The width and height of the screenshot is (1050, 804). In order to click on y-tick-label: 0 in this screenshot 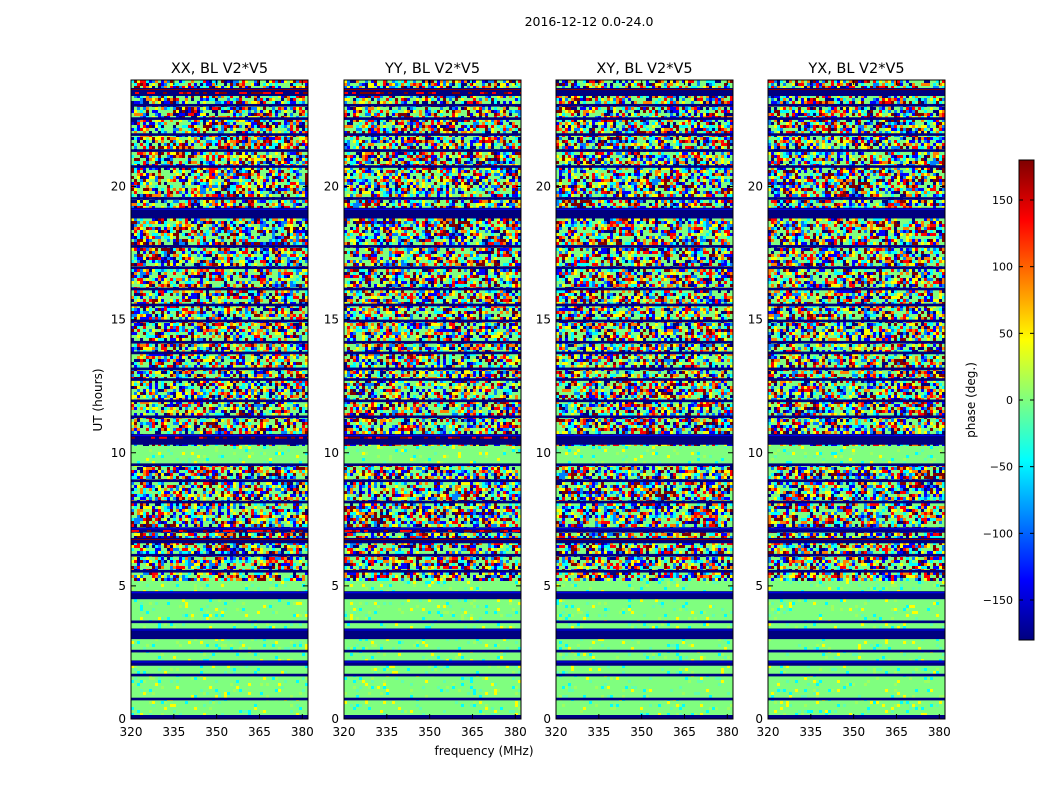, I will do `click(122, 719)`.